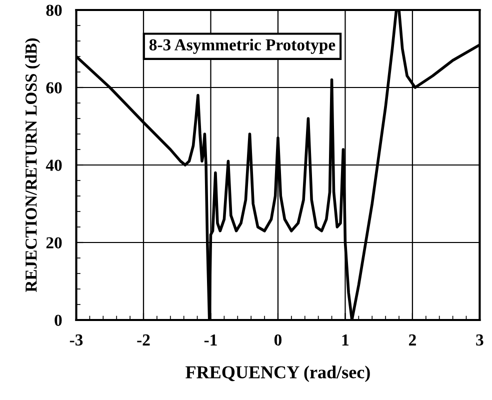 The image size is (492, 400). Describe the element at coordinates (210, 340) in the screenshot. I see `x-tick-label: -1` at that location.